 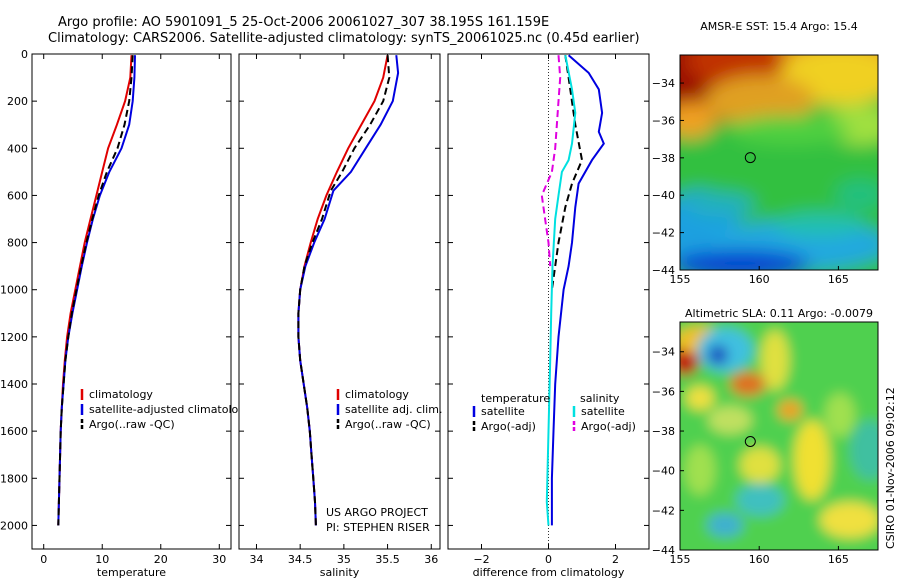 I want to click on x-tick-label: 35.5, so click(x=387, y=559).